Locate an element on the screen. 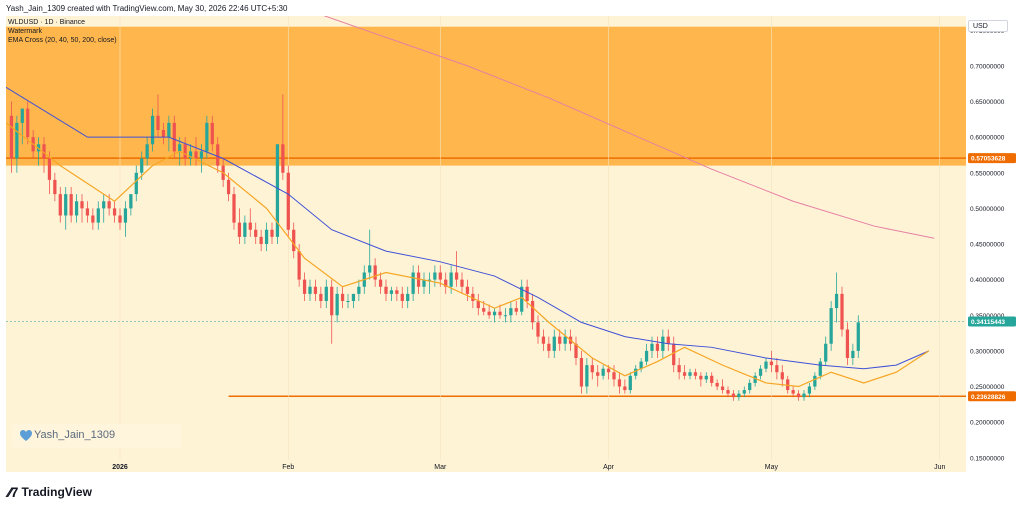  price-badges: 0.57053628 0.34115443 0.23628826 is located at coordinates (992, 277).